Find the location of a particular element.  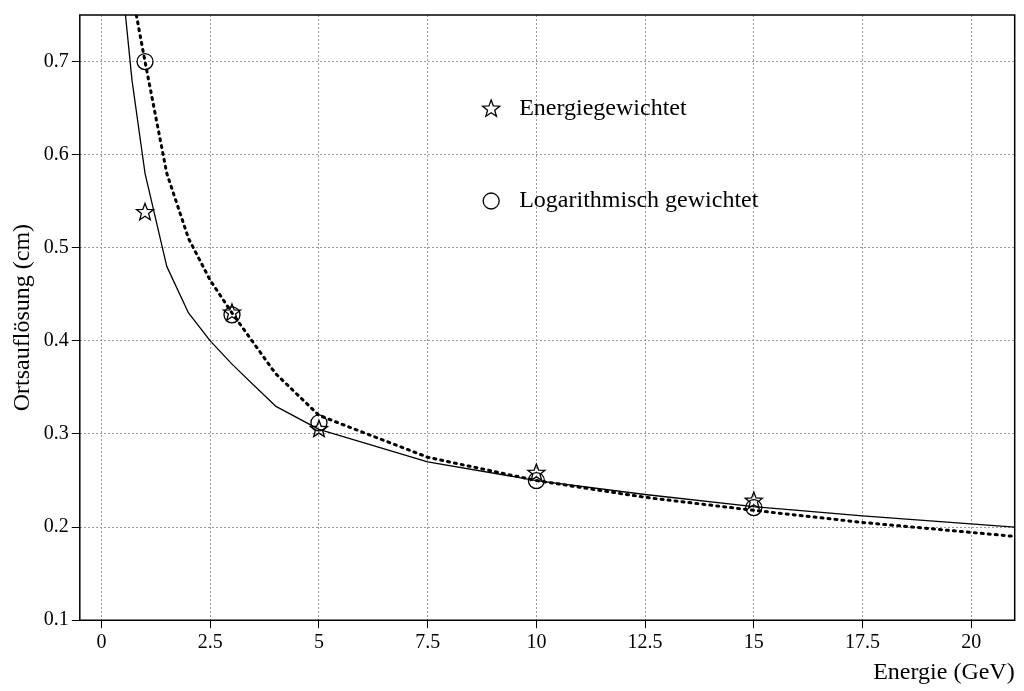

x-tick-label: 10 is located at coordinates (536, 641).